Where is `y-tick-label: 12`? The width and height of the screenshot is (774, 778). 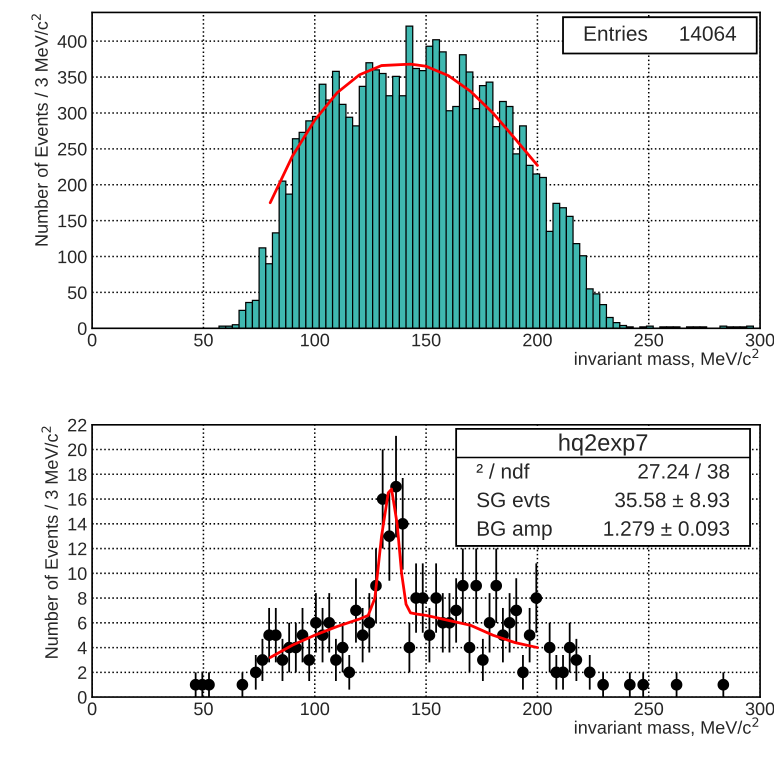 y-tick-label: 12 is located at coordinates (77, 549).